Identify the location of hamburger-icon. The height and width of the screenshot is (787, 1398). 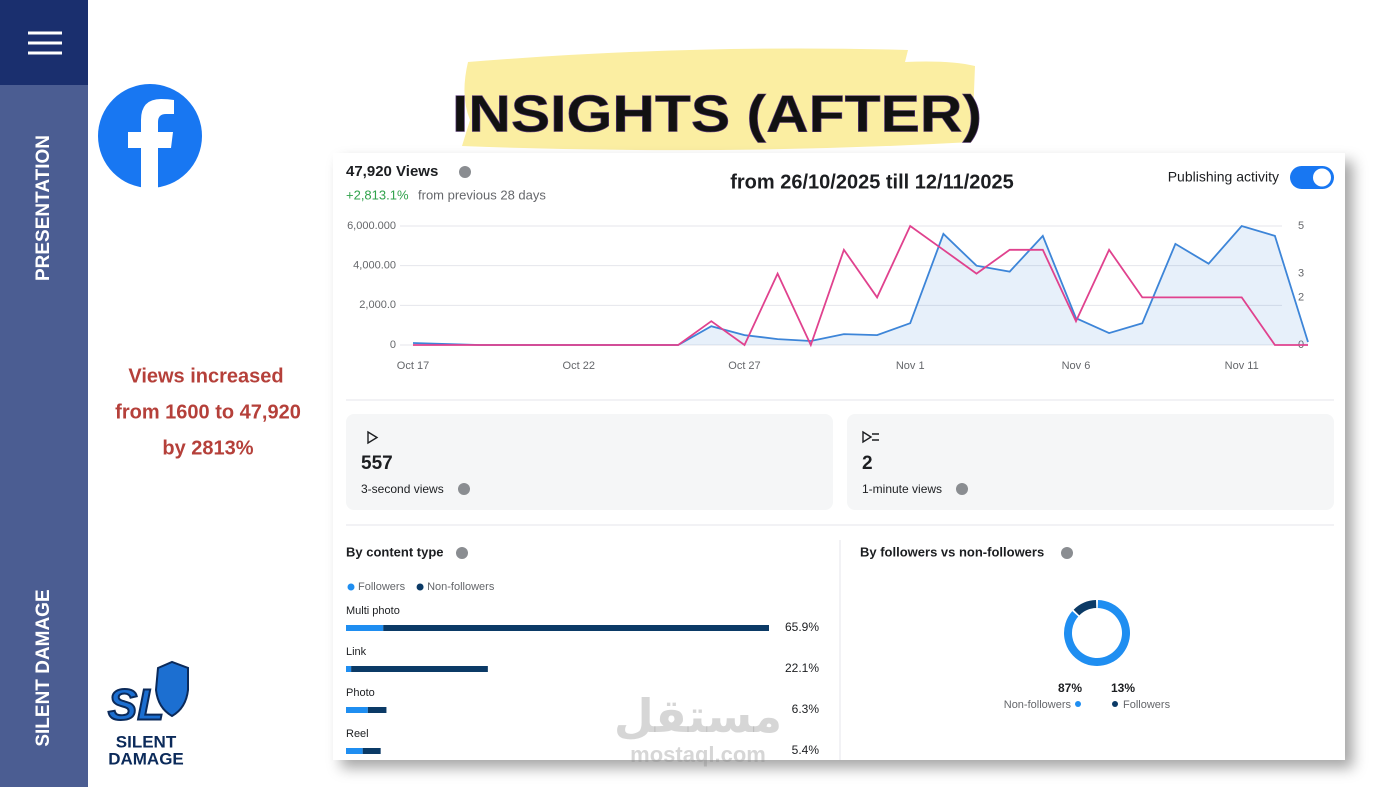
(45, 43).